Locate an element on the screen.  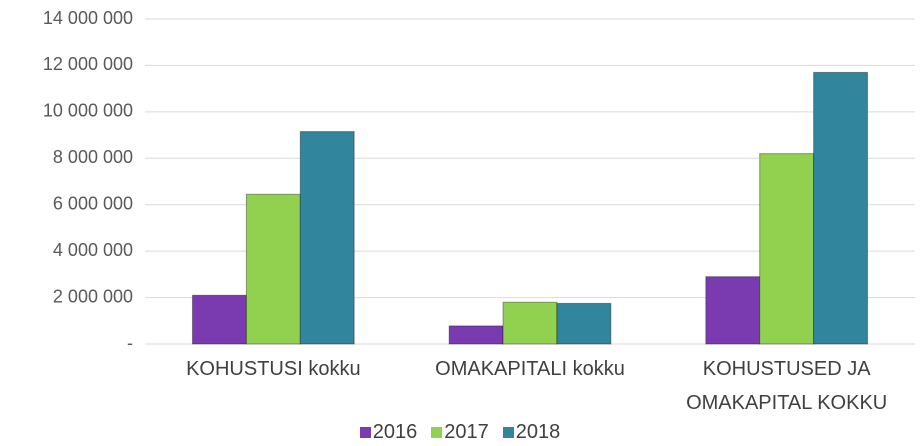
x-tick-label: OMAKAPITALI kokku is located at coordinates (530, 369).